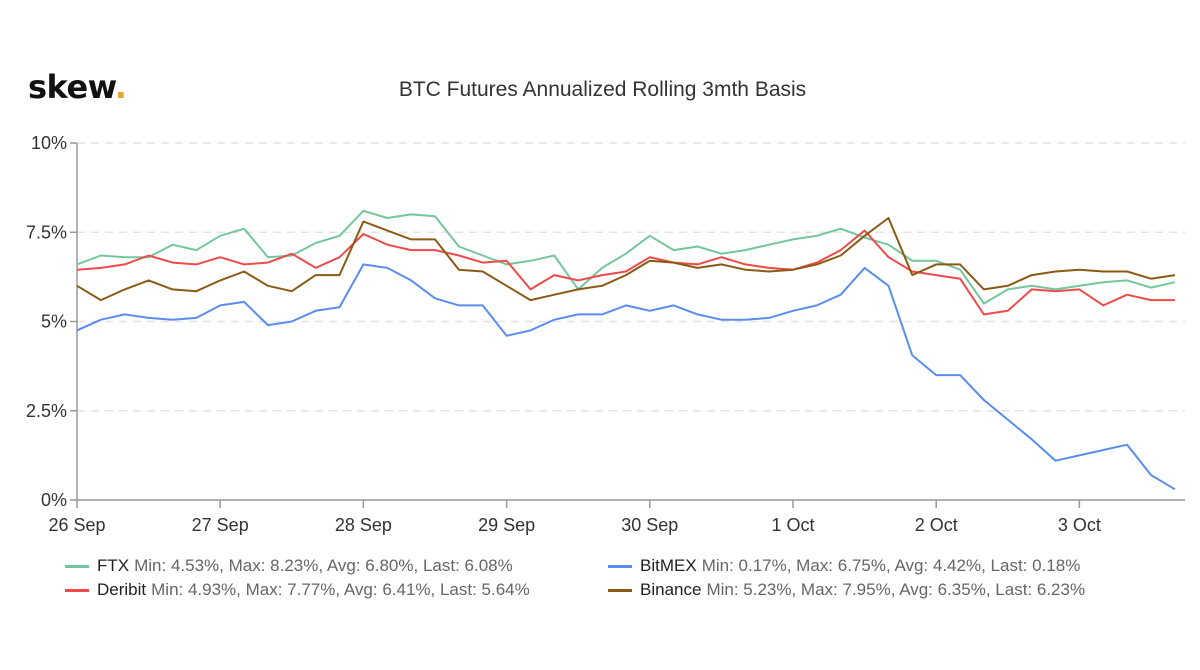 This screenshot has width=1200, height=670. I want to click on logo-text: skew, so click(71, 87).